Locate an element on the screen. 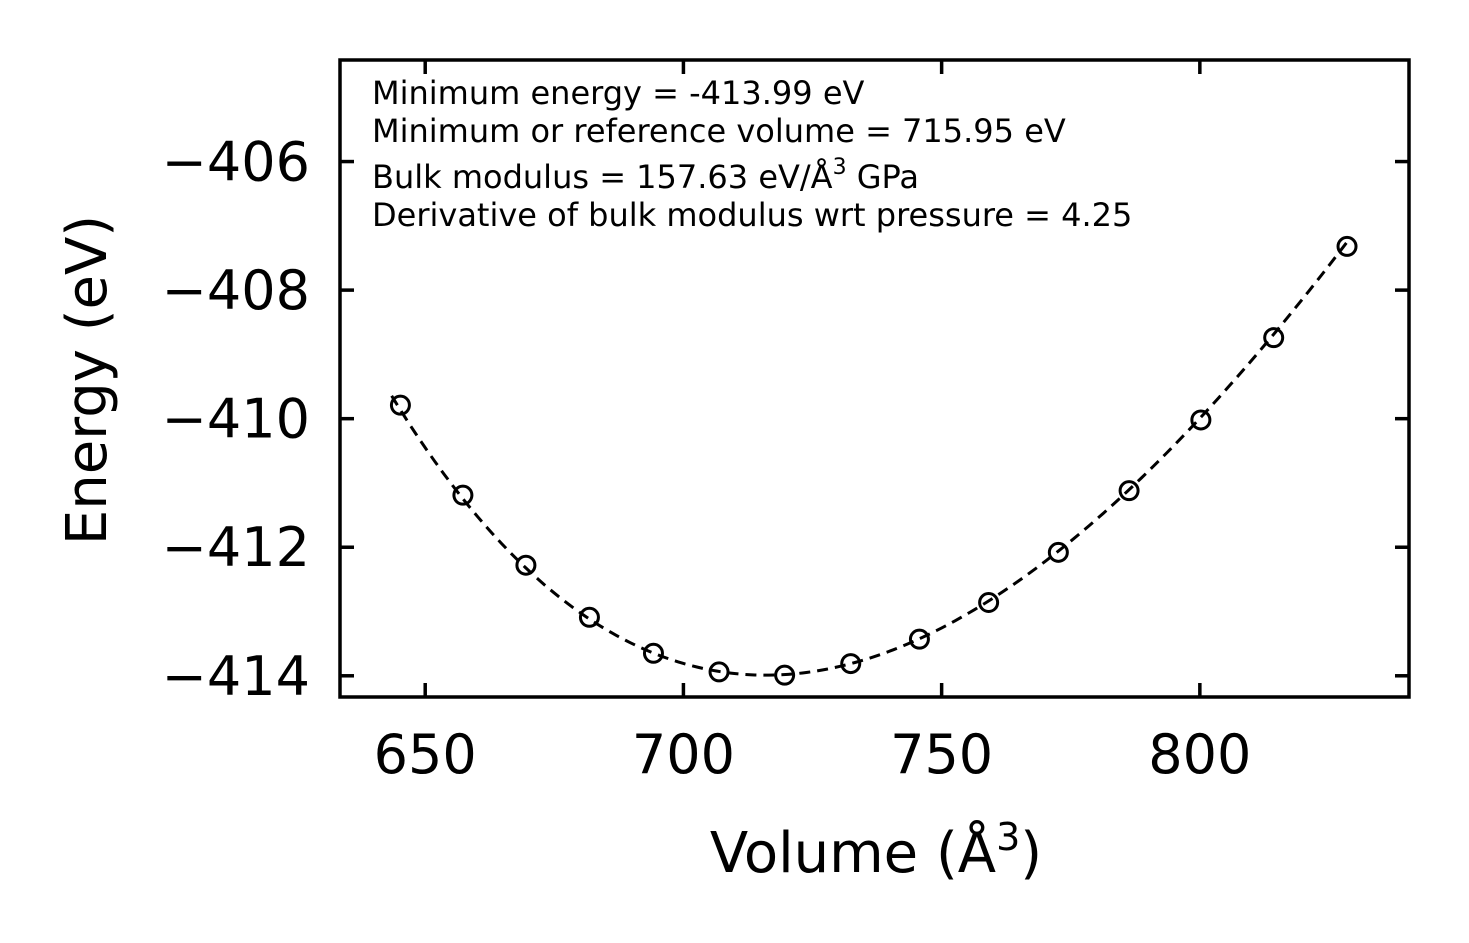  annotation-bulk-modulus: Bulk modulus = 157.63 eV/Å3 GPa is located at coordinates (645, 175).